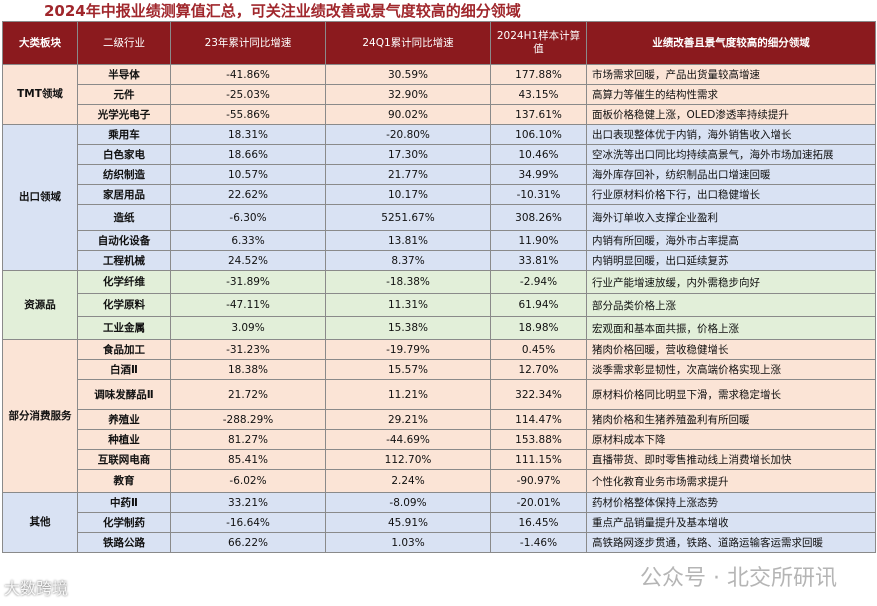 This screenshot has height=606, width=877. Describe the element at coordinates (731, 154) in the screenshot. I see `description-cell: 空冰洗等出口同比均持续高景气，海外市场加速拓展` at that location.